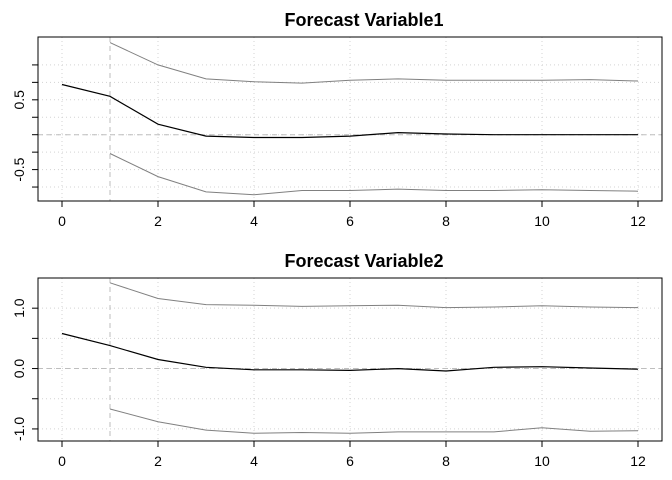 The width and height of the screenshot is (672, 480). Describe the element at coordinates (19, 169) in the screenshot. I see `y-tick-label: -0.5` at that location.